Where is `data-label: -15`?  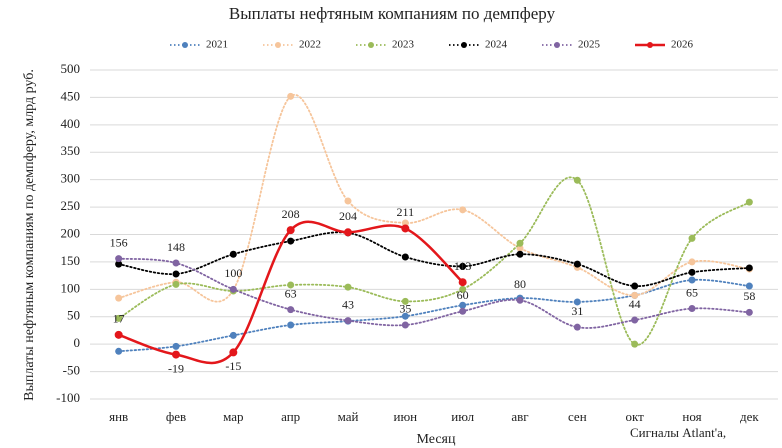
data-label: -15 is located at coordinates (233, 366).